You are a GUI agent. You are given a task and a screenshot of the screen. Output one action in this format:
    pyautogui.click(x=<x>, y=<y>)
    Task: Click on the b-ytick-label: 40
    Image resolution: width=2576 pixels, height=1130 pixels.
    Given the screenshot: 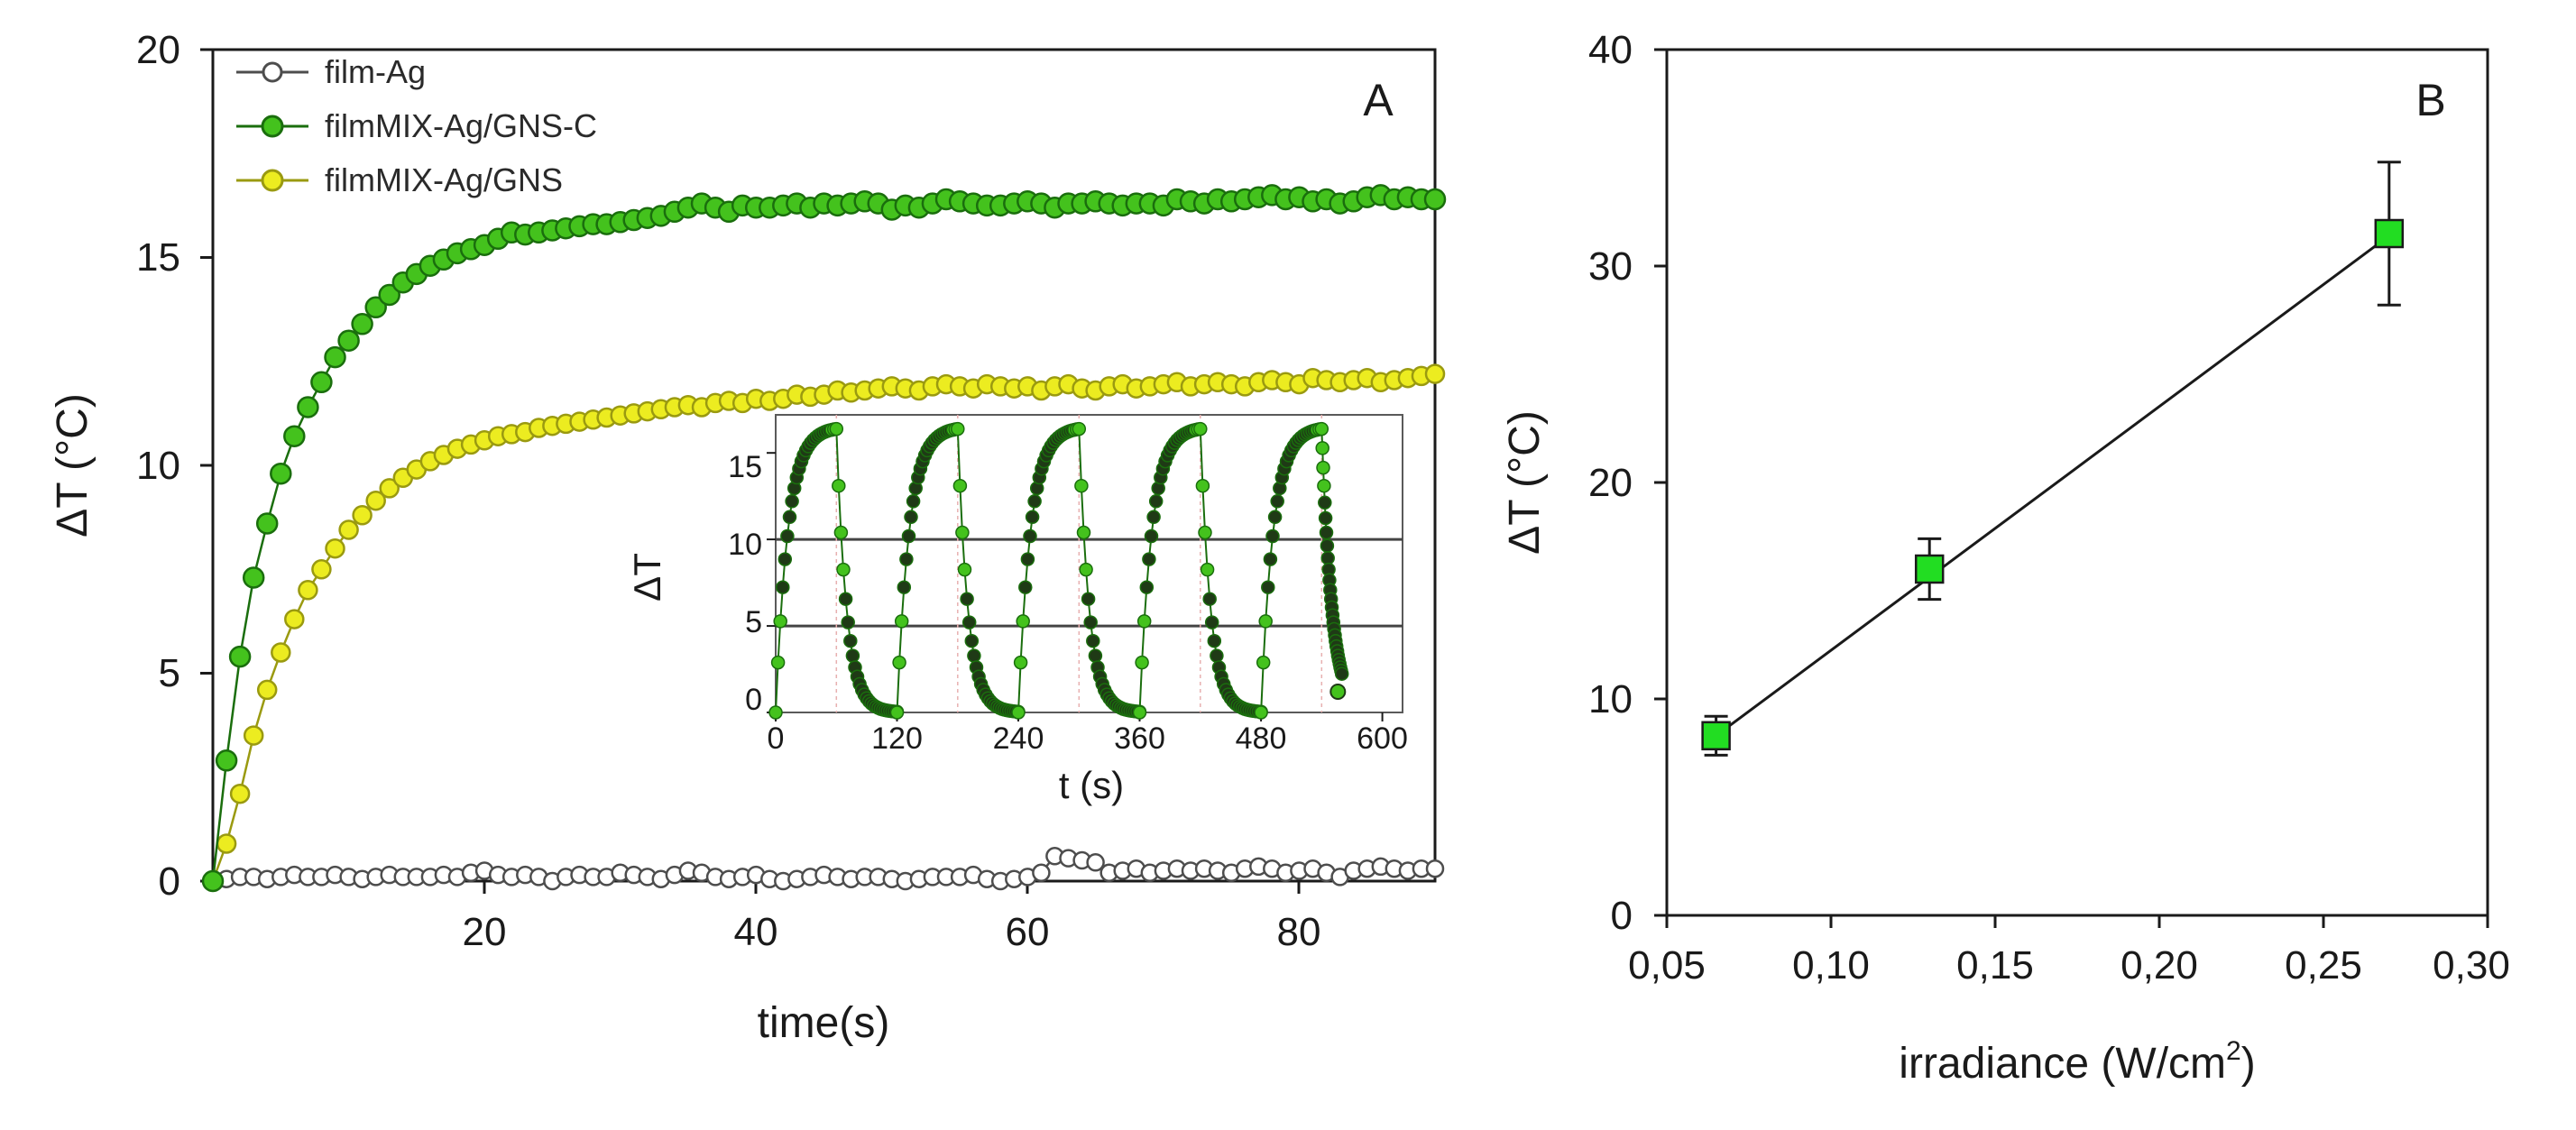 What is the action you would take?
    pyautogui.click(x=1610, y=50)
    